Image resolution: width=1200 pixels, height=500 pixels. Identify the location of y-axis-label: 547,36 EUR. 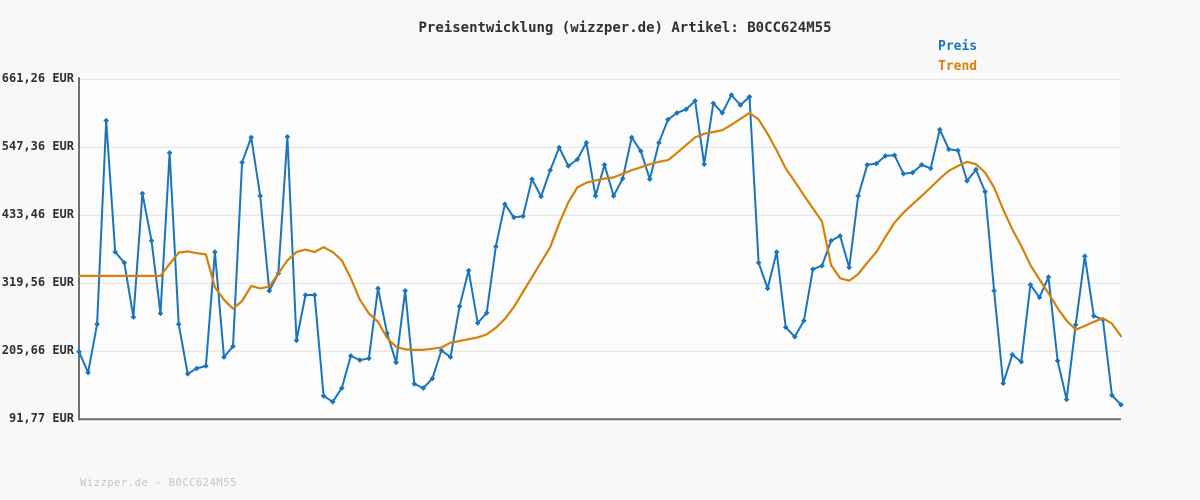
(37, 146).